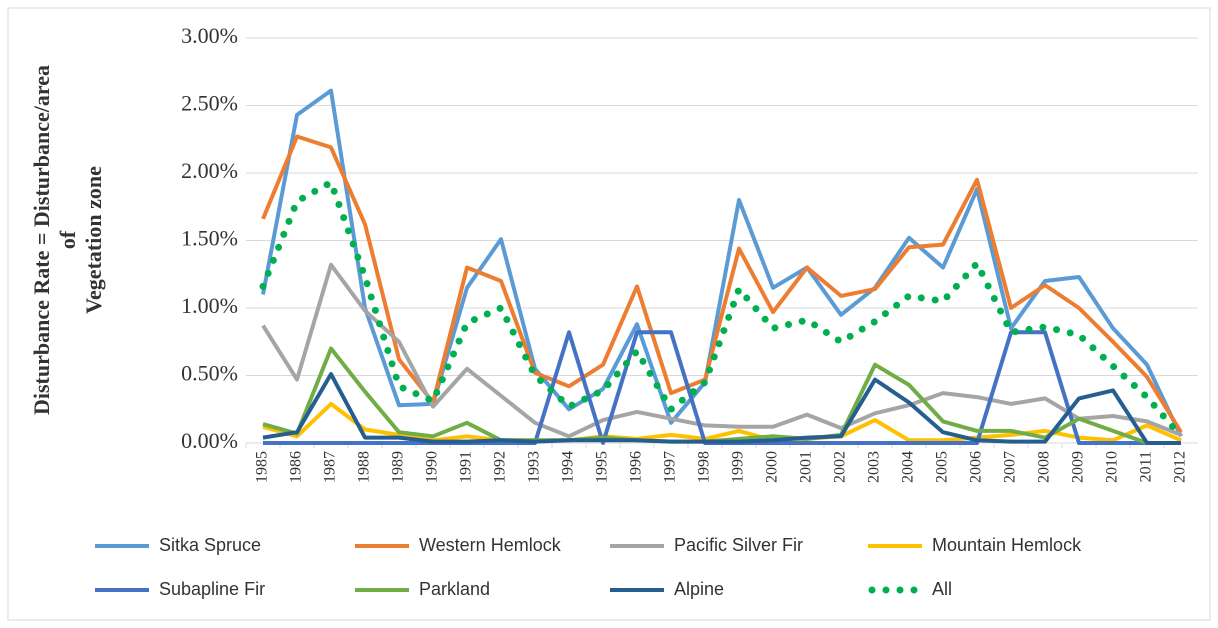 Image resolution: width=1218 pixels, height=628 pixels. I want to click on x-tick-label: 2003, so click(874, 467).